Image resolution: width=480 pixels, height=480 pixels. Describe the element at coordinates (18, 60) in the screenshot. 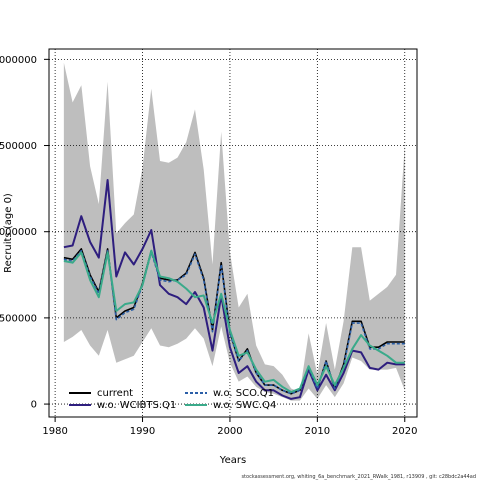

I see `y-tick-label: 2000000` at that location.